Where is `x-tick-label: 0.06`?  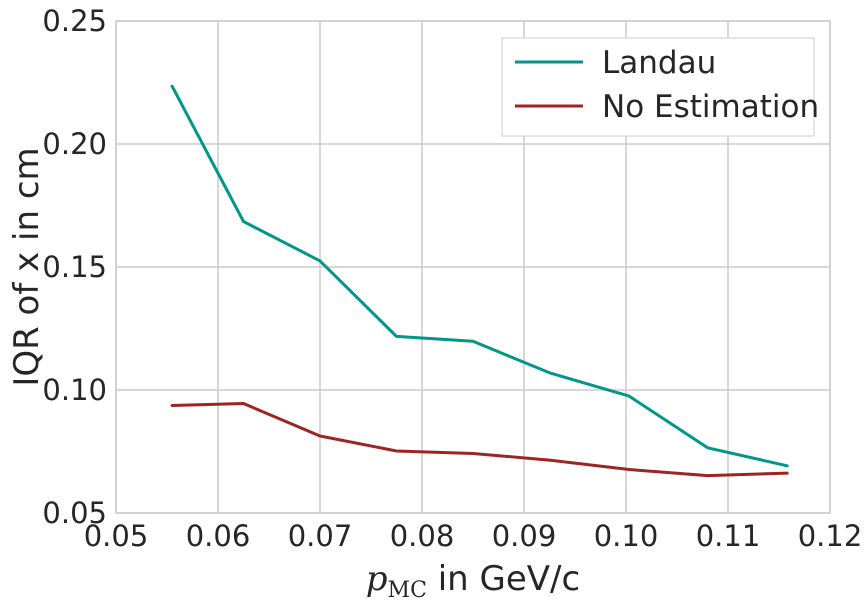 x-tick-label: 0.06 is located at coordinates (218, 536).